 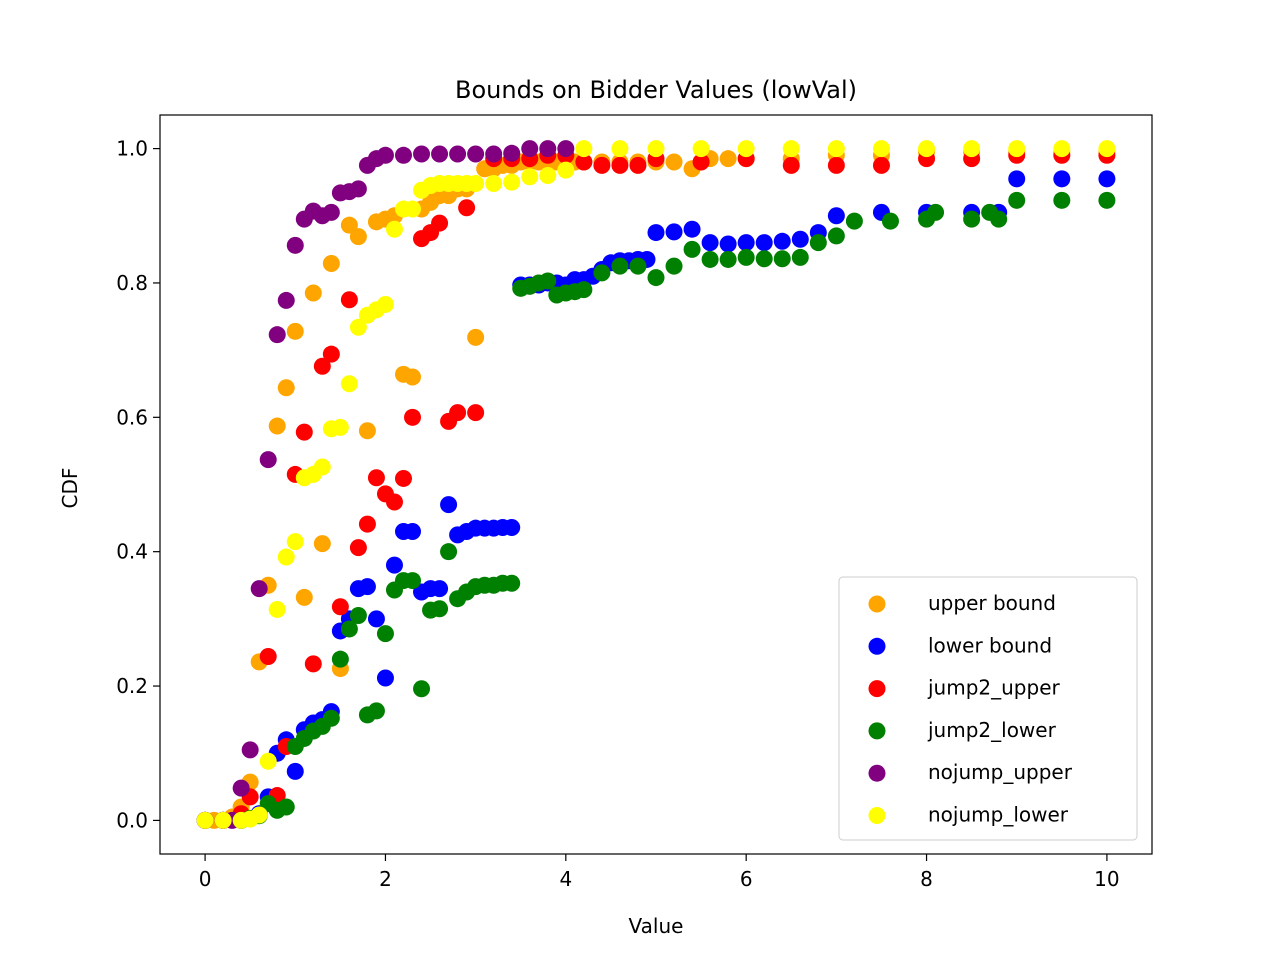 What do you see at coordinates (988, 708) in the screenshot?
I see `legend-box` at bounding box center [988, 708].